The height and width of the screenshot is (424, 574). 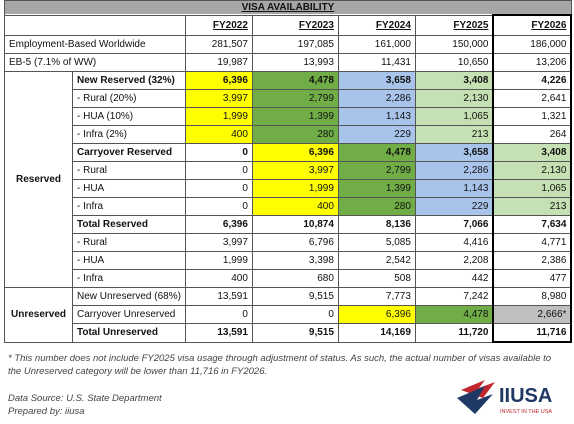 What do you see at coordinates (376, 62) in the screenshot?
I see `value-cell: 11,431` at bounding box center [376, 62].